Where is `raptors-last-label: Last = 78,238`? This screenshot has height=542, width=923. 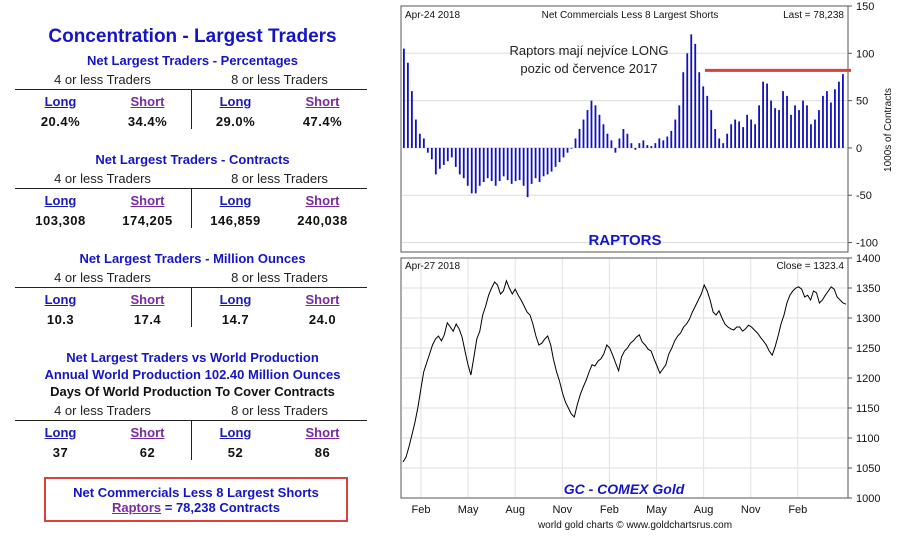
raptors-last-label: Last = 78,238 is located at coordinates (813, 15).